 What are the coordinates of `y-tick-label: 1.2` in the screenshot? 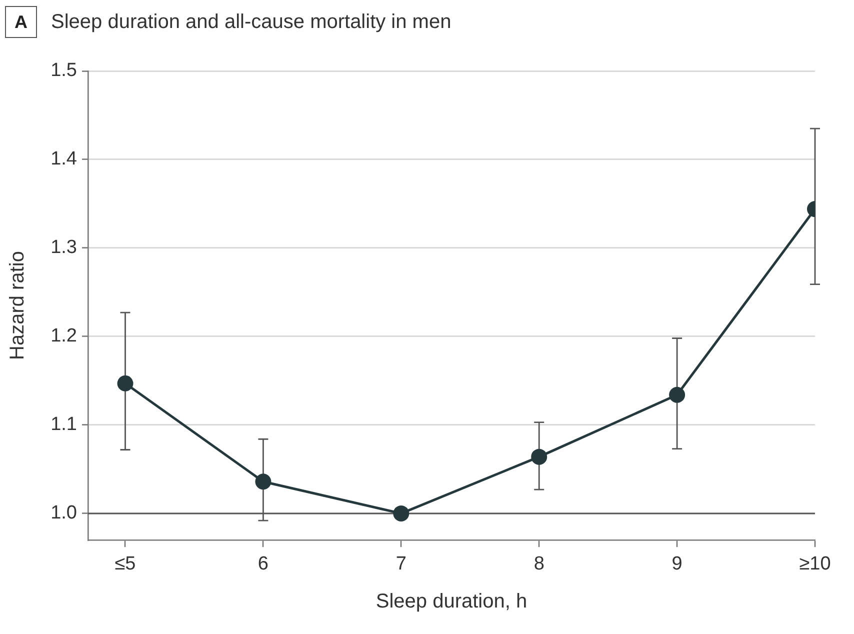 It's located at (63, 336).